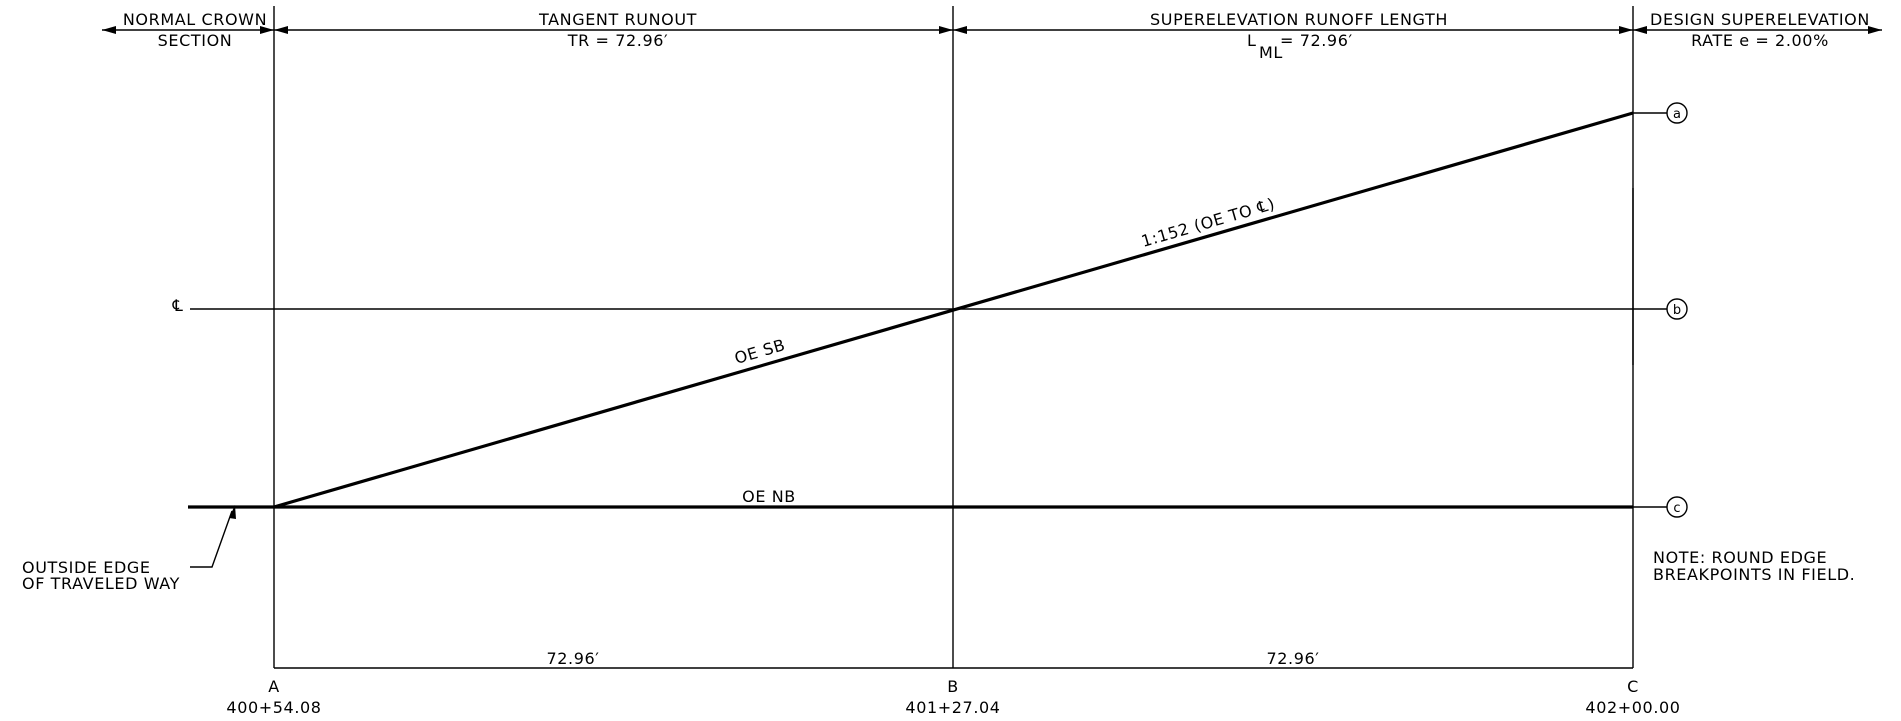 The height and width of the screenshot is (721, 1901). I want to click on header-runoff-length: SUPERELEVATION RUNOFF LENGTH, so click(1299, 19).